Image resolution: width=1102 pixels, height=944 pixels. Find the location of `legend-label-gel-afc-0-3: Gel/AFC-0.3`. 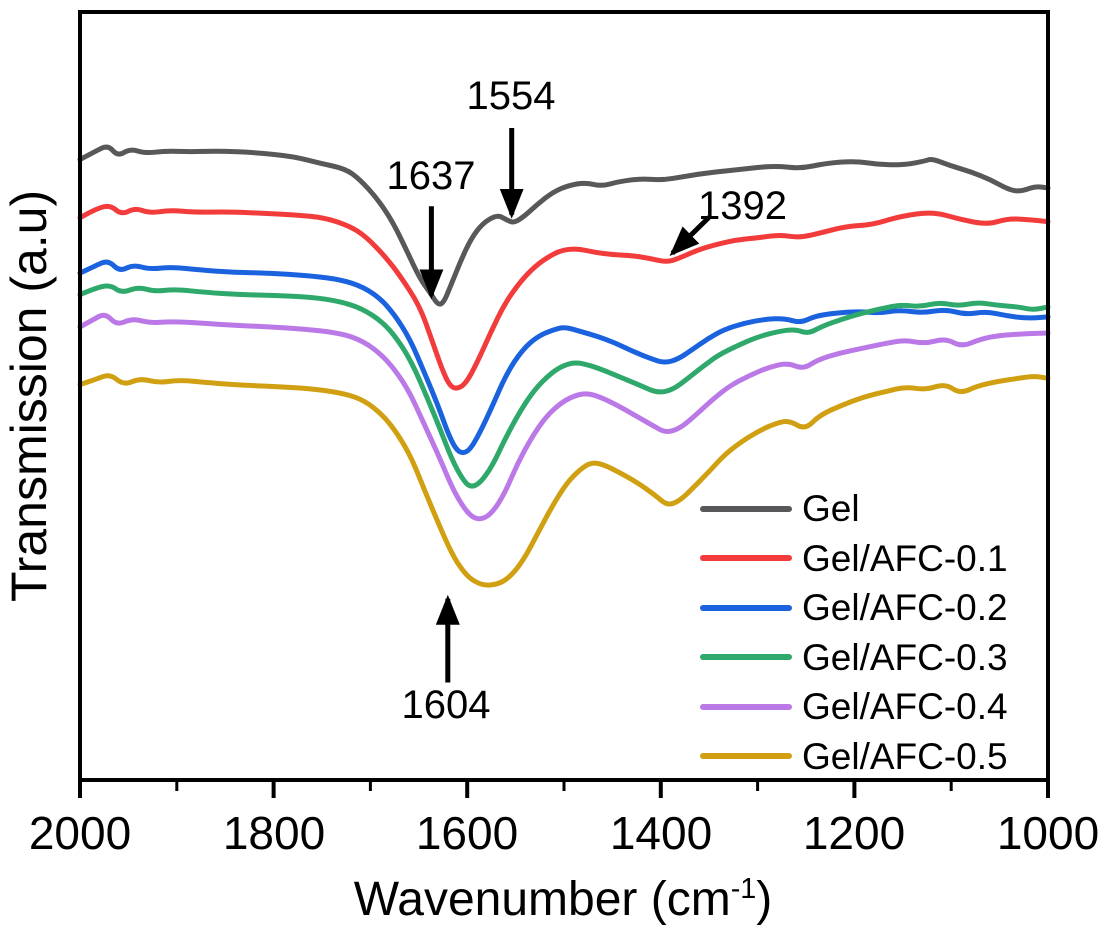

legend-label-gel-afc-0-3: Gel/AFC-0.3 is located at coordinates (905, 657).